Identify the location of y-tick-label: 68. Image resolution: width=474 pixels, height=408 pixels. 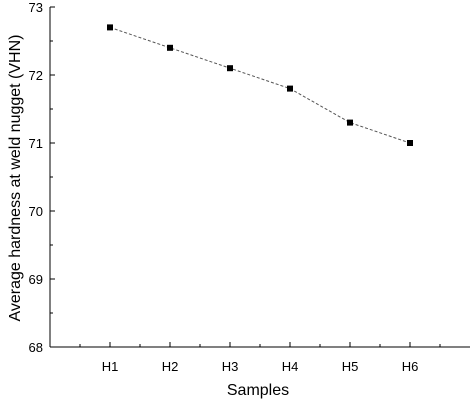
(36, 347).